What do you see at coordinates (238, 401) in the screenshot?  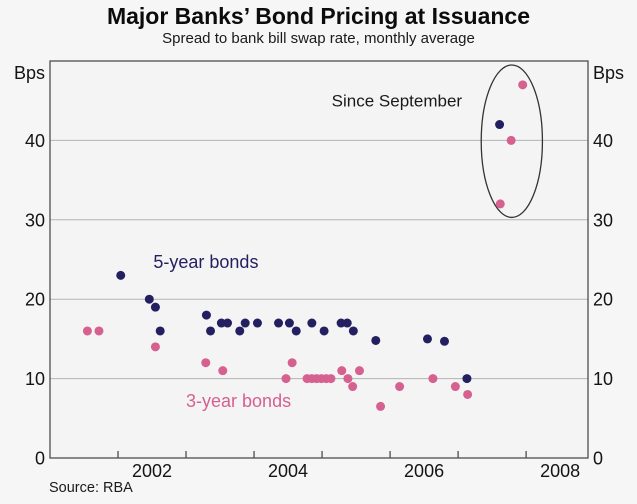 I see `series-label-3-year-bonds: 3-year bonds` at bounding box center [238, 401].